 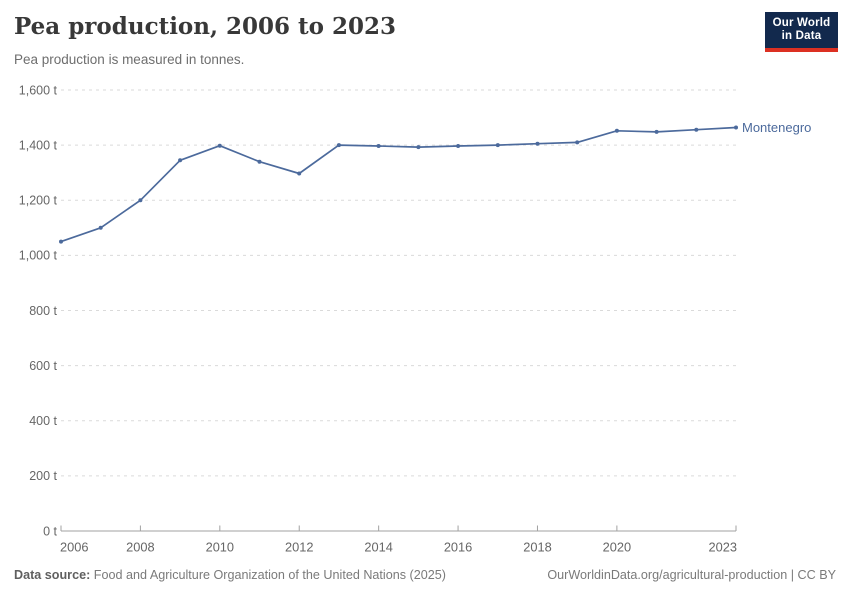 I want to click on data-source-label: Data source:, so click(x=52, y=575).